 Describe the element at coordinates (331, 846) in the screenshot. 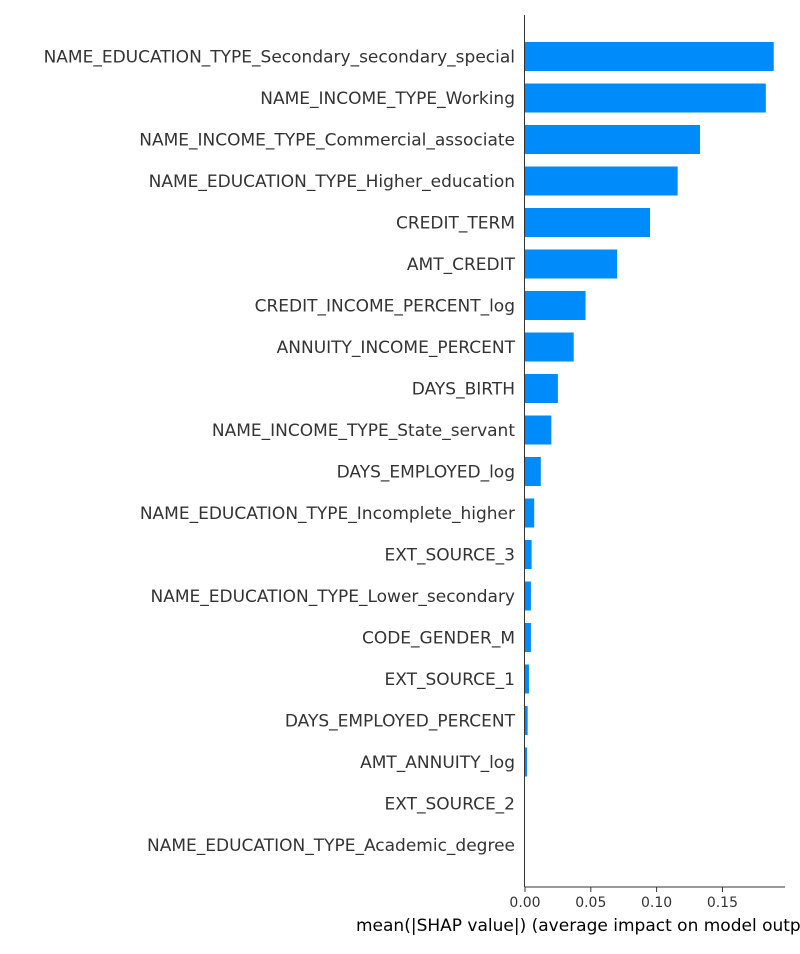

I see `feature-label: NAME_EDUCATION_TYPE_Academic_degree` at that location.